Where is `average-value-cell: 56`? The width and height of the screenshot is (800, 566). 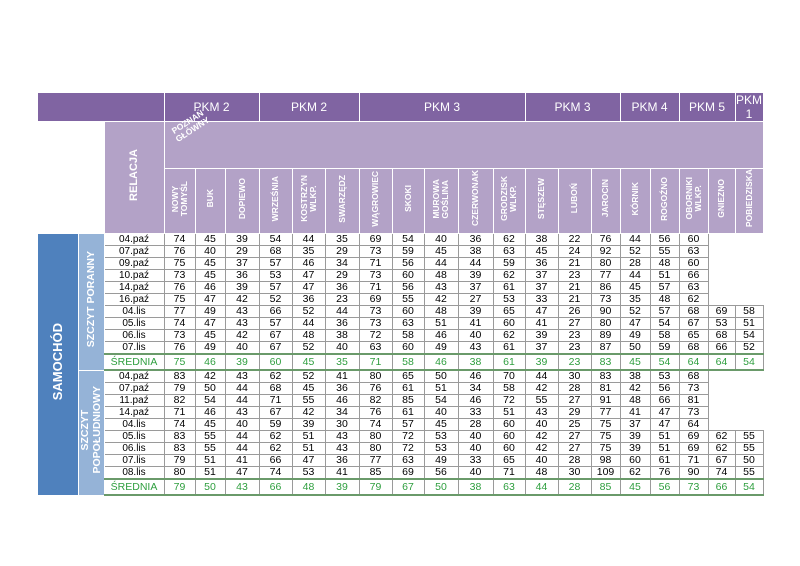
average-value-cell: 56 is located at coordinates (664, 487).